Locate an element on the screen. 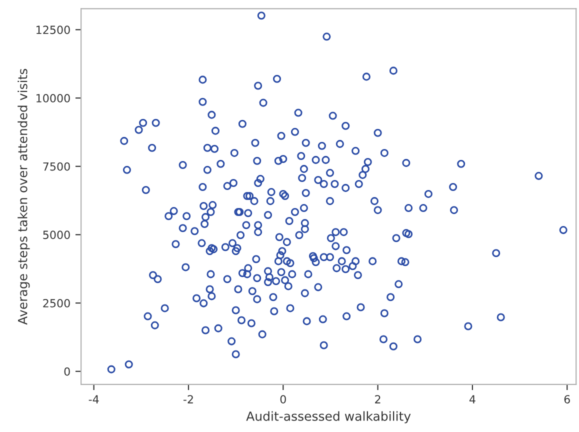 This screenshot has width=579, height=432. y-axis-title: Average steps taken over attended visits is located at coordinates (24, 196).